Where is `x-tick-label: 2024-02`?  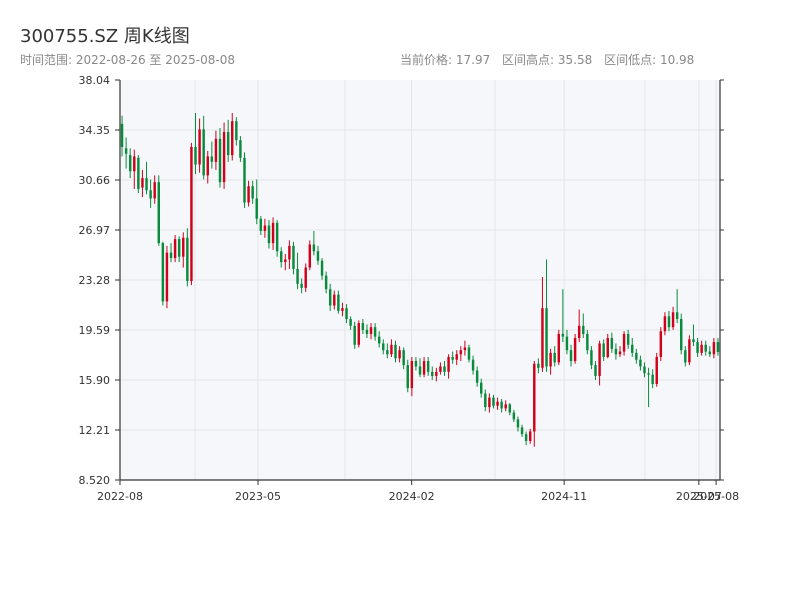
x-tick-label: 2024-02 is located at coordinates (412, 496).